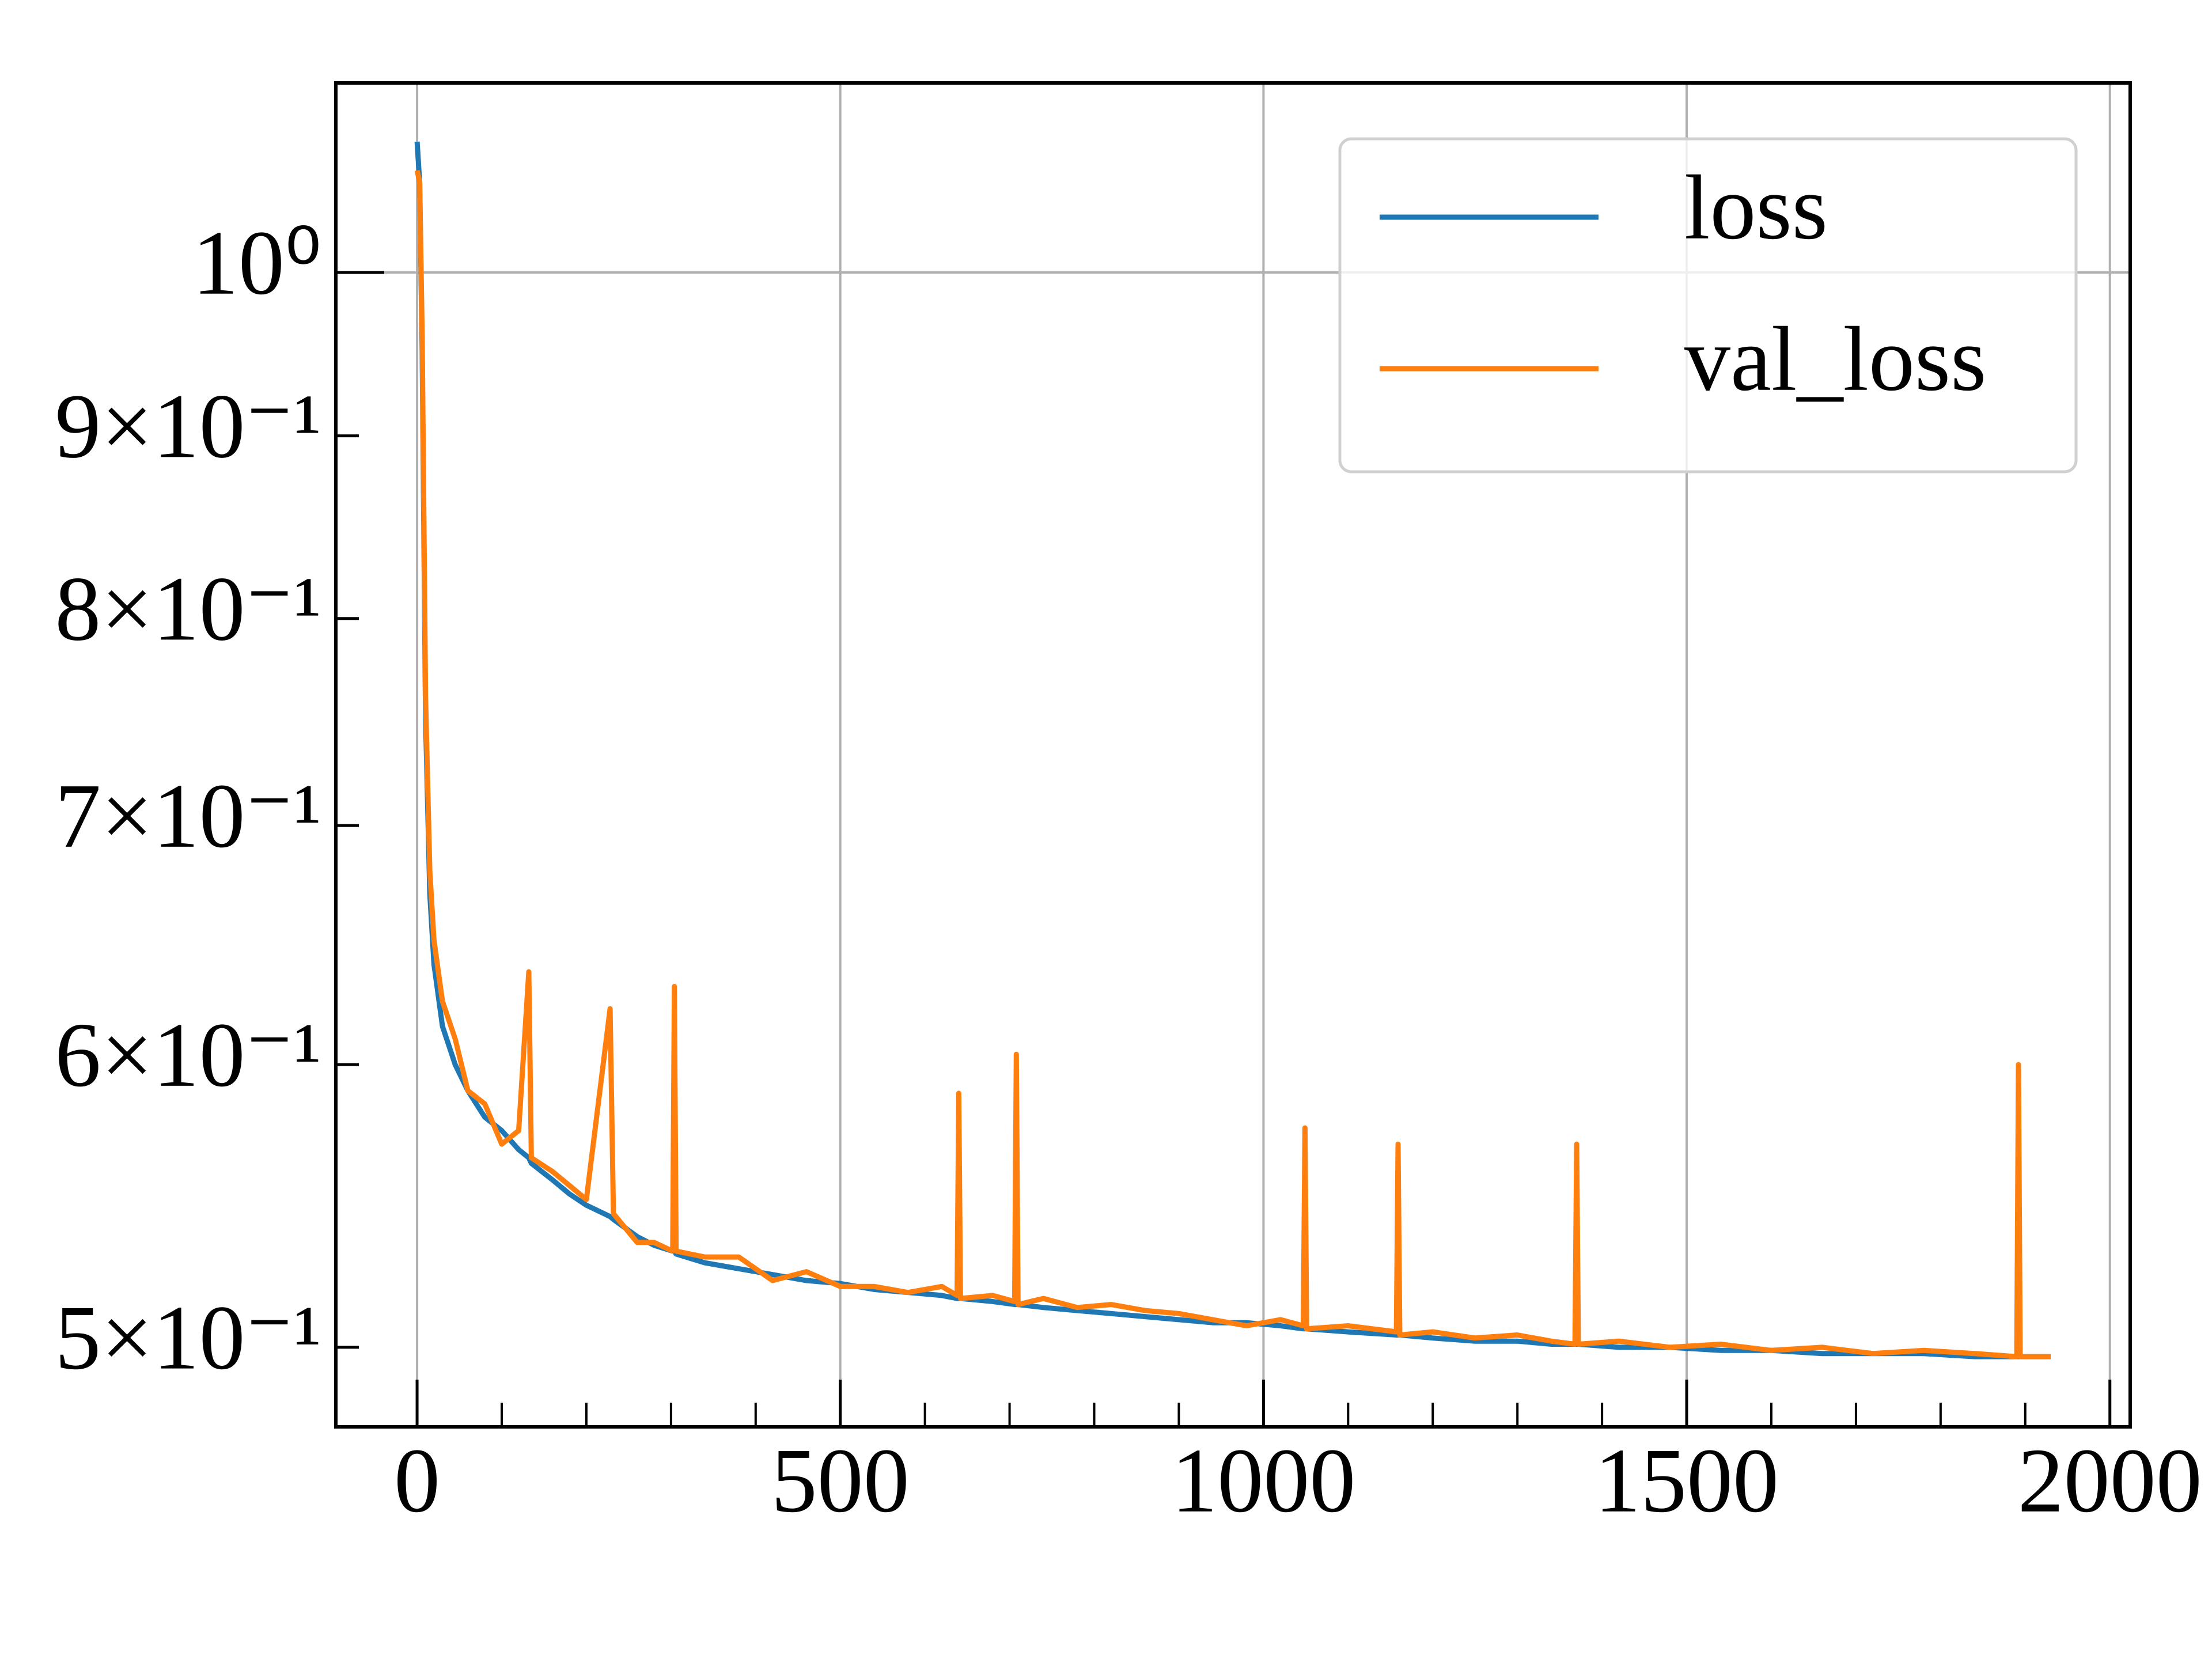  What do you see at coordinates (188, 815) in the screenshot?
I see `y-tick-label: 7×10⁻¹` at bounding box center [188, 815].